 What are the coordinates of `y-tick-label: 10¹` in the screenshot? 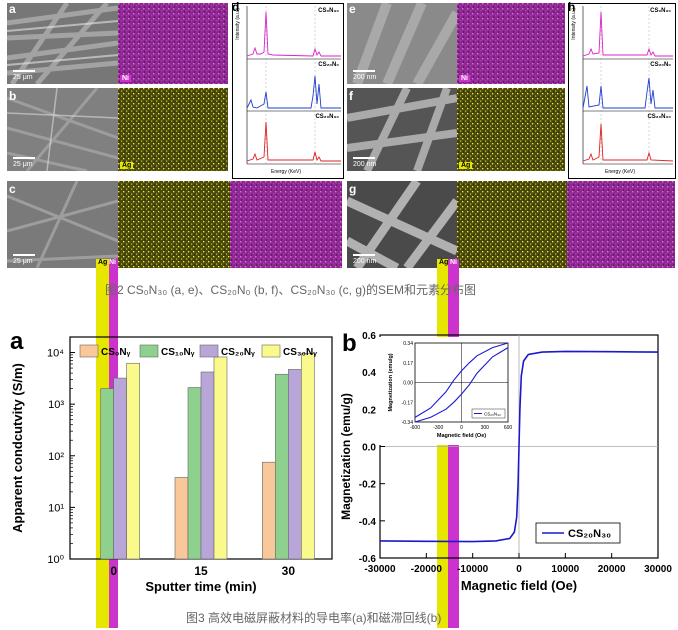 It's located at (56, 508).